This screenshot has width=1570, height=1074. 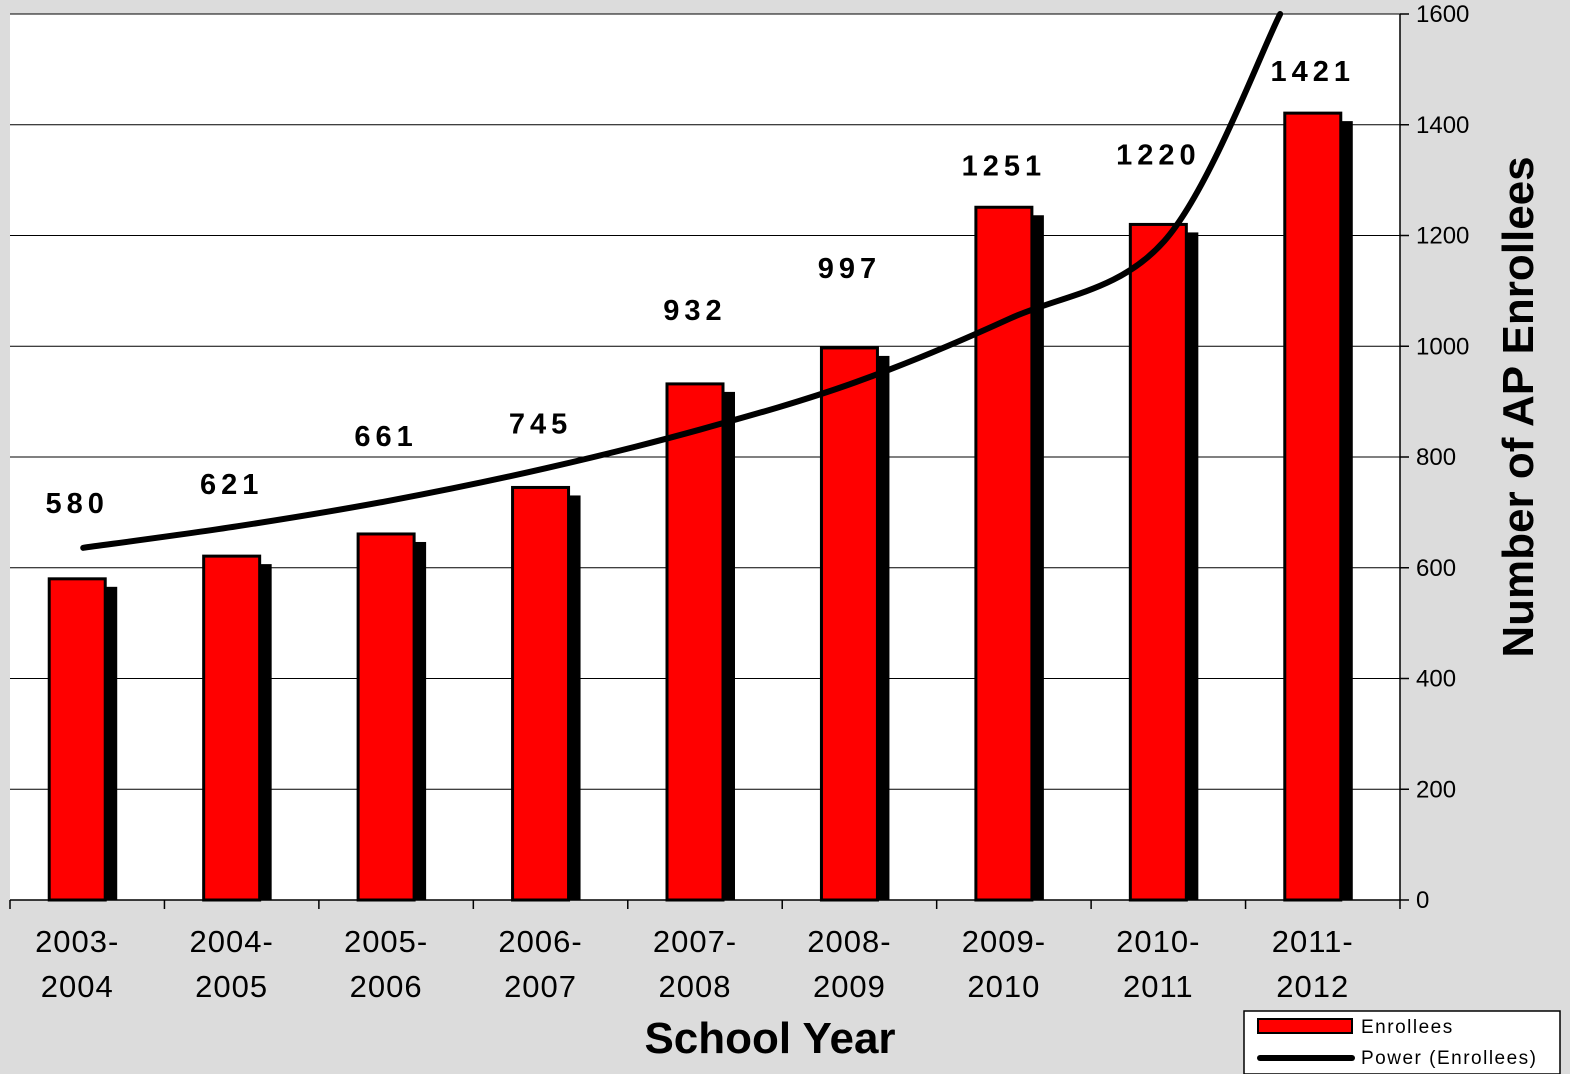 What do you see at coordinates (1436, 679) in the screenshot?
I see `y-tick-label-400: 400` at bounding box center [1436, 679].